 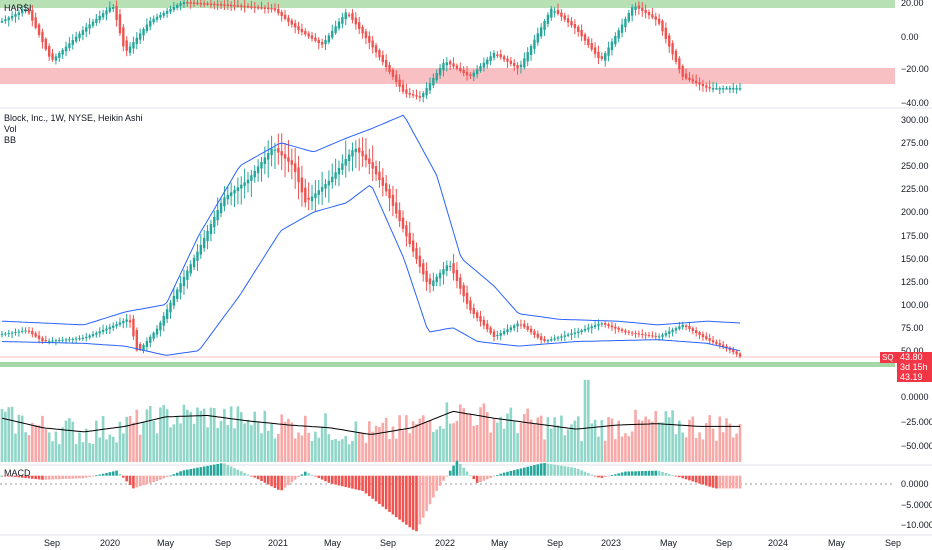 What do you see at coordinates (445, 543) in the screenshot?
I see `time-tick: 2022` at bounding box center [445, 543].